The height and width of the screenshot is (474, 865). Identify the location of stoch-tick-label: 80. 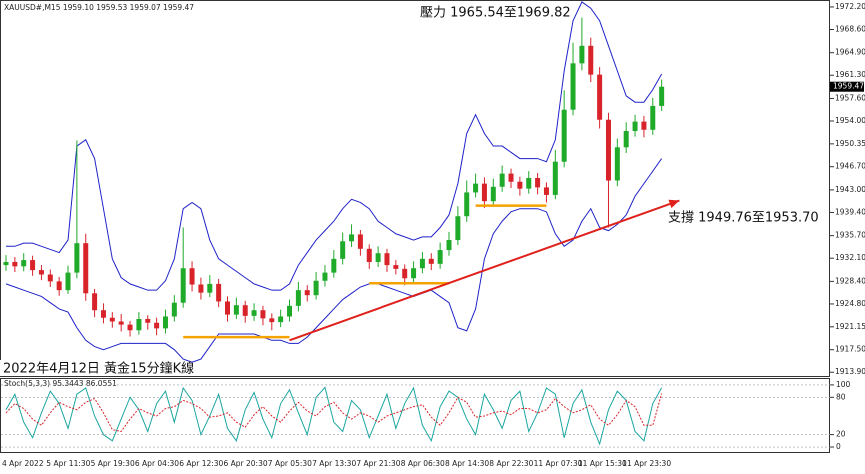
(841, 396).